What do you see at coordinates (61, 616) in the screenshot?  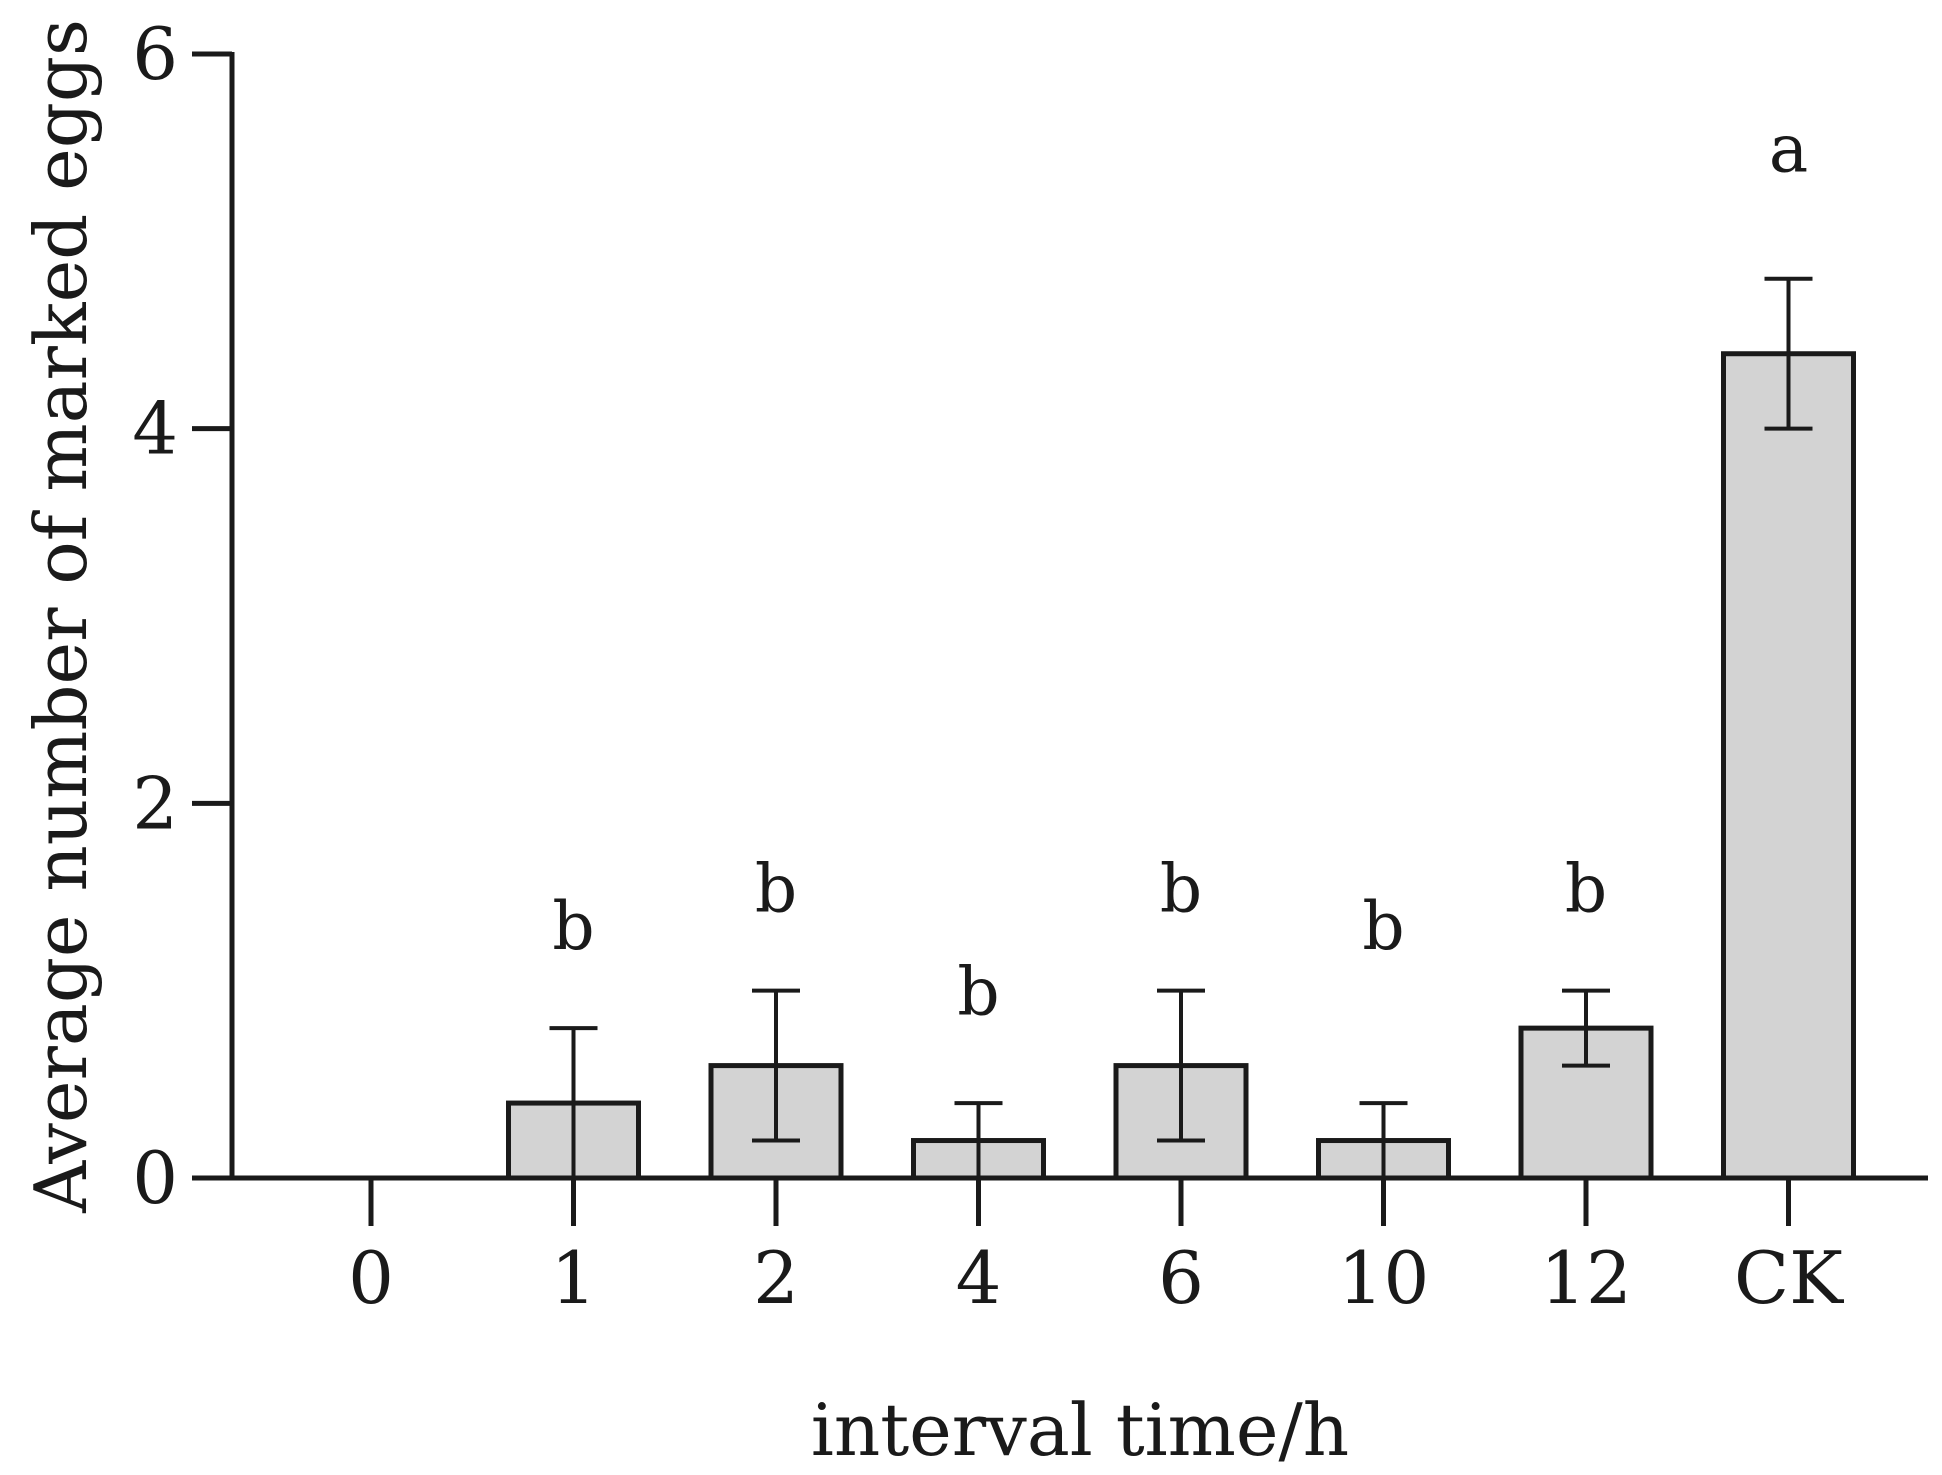 I see `y-axis-title: Average number of marked eggs` at bounding box center [61, 616].